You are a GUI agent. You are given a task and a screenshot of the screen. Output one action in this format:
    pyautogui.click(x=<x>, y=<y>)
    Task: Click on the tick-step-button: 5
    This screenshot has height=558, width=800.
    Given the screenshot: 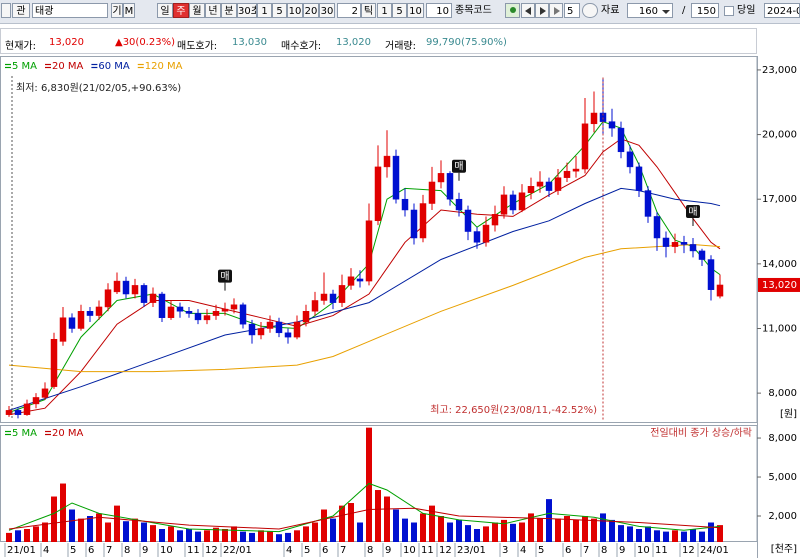 What is the action you would take?
    pyautogui.click(x=399, y=10)
    